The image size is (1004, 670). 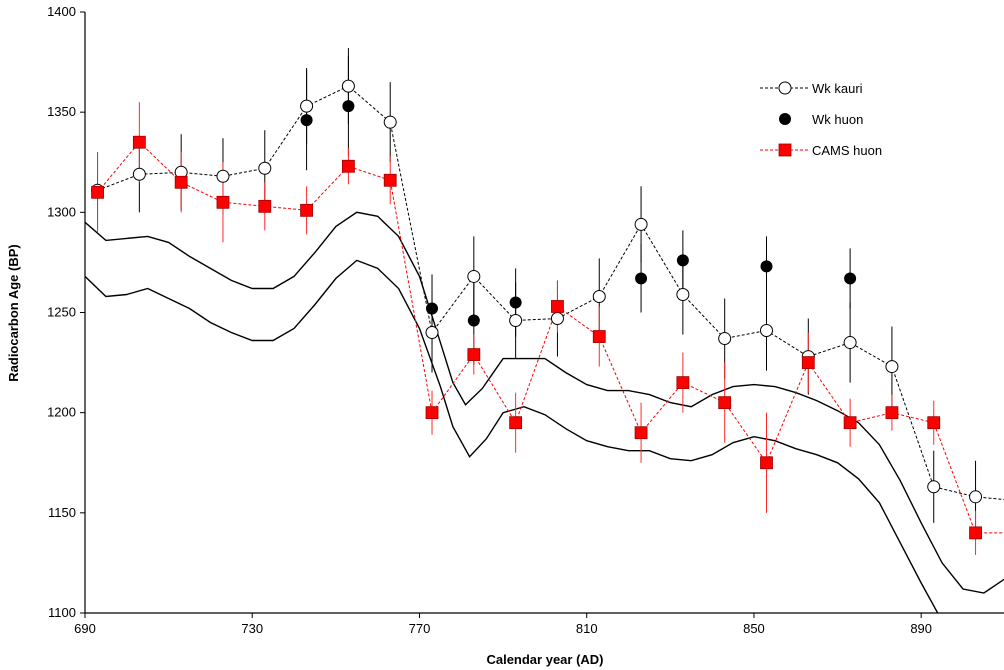 I want to click on y-tick-label: 1300, so click(x=61, y=211).